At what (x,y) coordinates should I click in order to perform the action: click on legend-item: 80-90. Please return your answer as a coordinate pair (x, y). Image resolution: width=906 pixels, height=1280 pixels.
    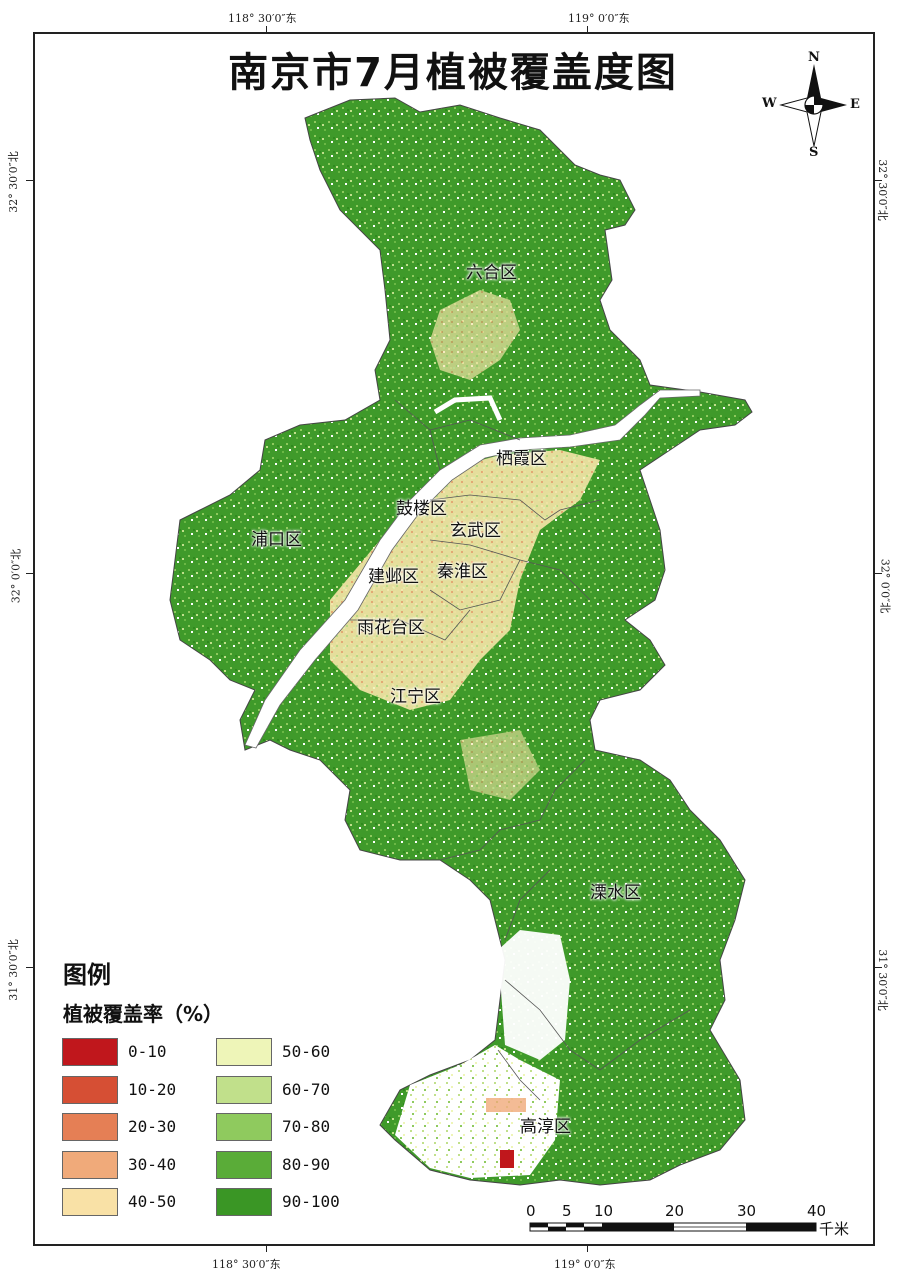
    Looking at the image, I should click on (286, 1164).